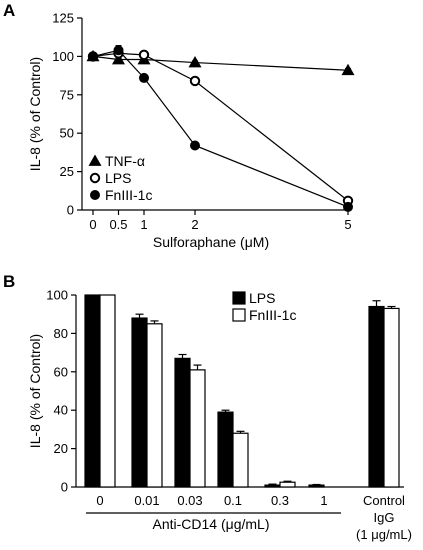 The image size is (423, 550). Describe the element at coordinates (323, 500) in the screenshot. I see `panel-b-x-tick-label: 1` at that location.